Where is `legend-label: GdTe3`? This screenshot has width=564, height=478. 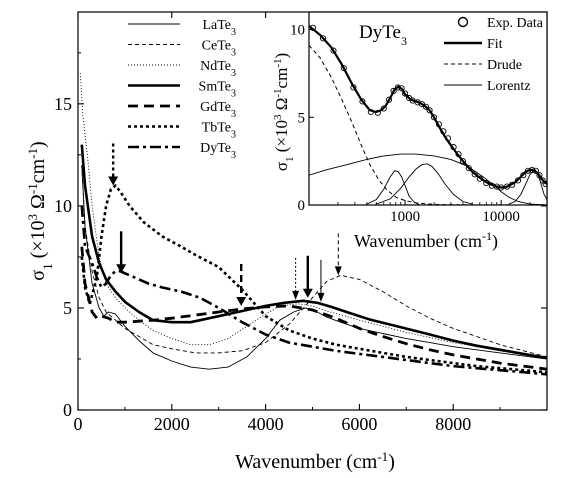 legend-label: GdTe3 is located at coordinates (218, 110).